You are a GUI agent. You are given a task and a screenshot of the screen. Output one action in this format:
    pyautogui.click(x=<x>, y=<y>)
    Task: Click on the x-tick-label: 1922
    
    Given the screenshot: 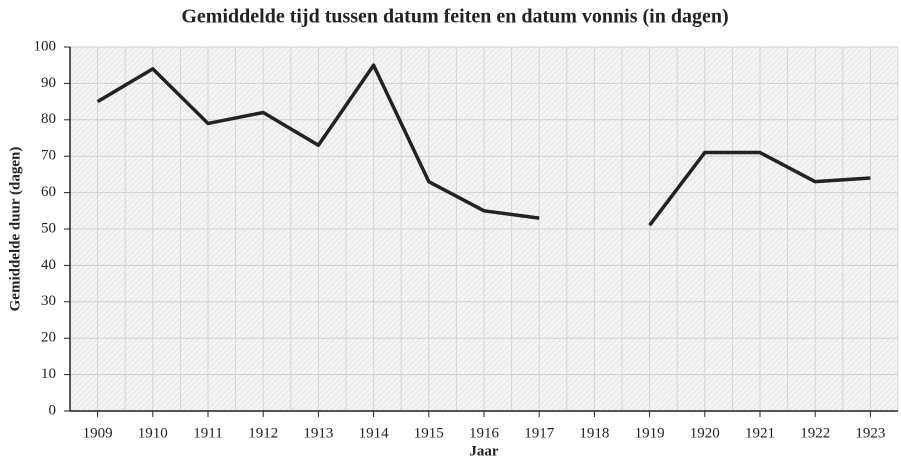 What is the action you would take?
    pyautogui.click(x=815, y=433)
    